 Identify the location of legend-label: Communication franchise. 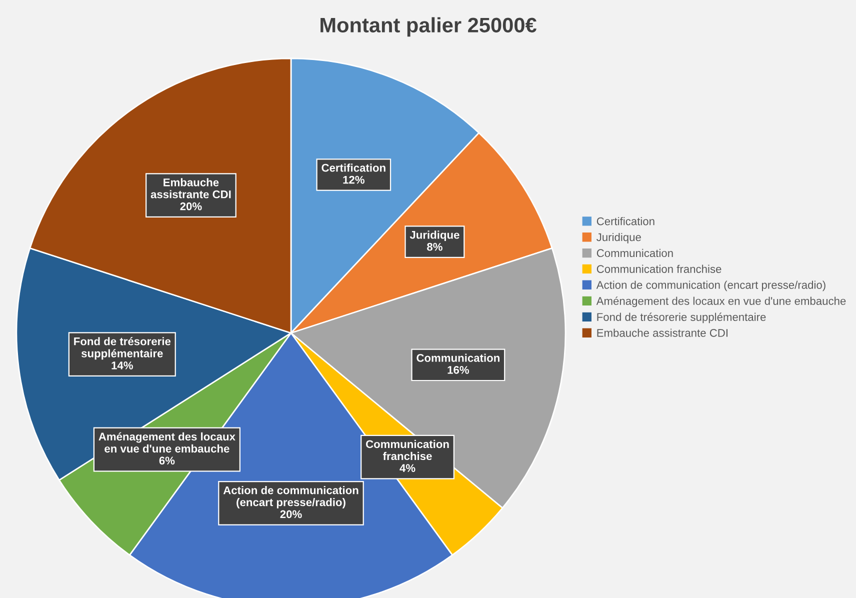
(659, 268).